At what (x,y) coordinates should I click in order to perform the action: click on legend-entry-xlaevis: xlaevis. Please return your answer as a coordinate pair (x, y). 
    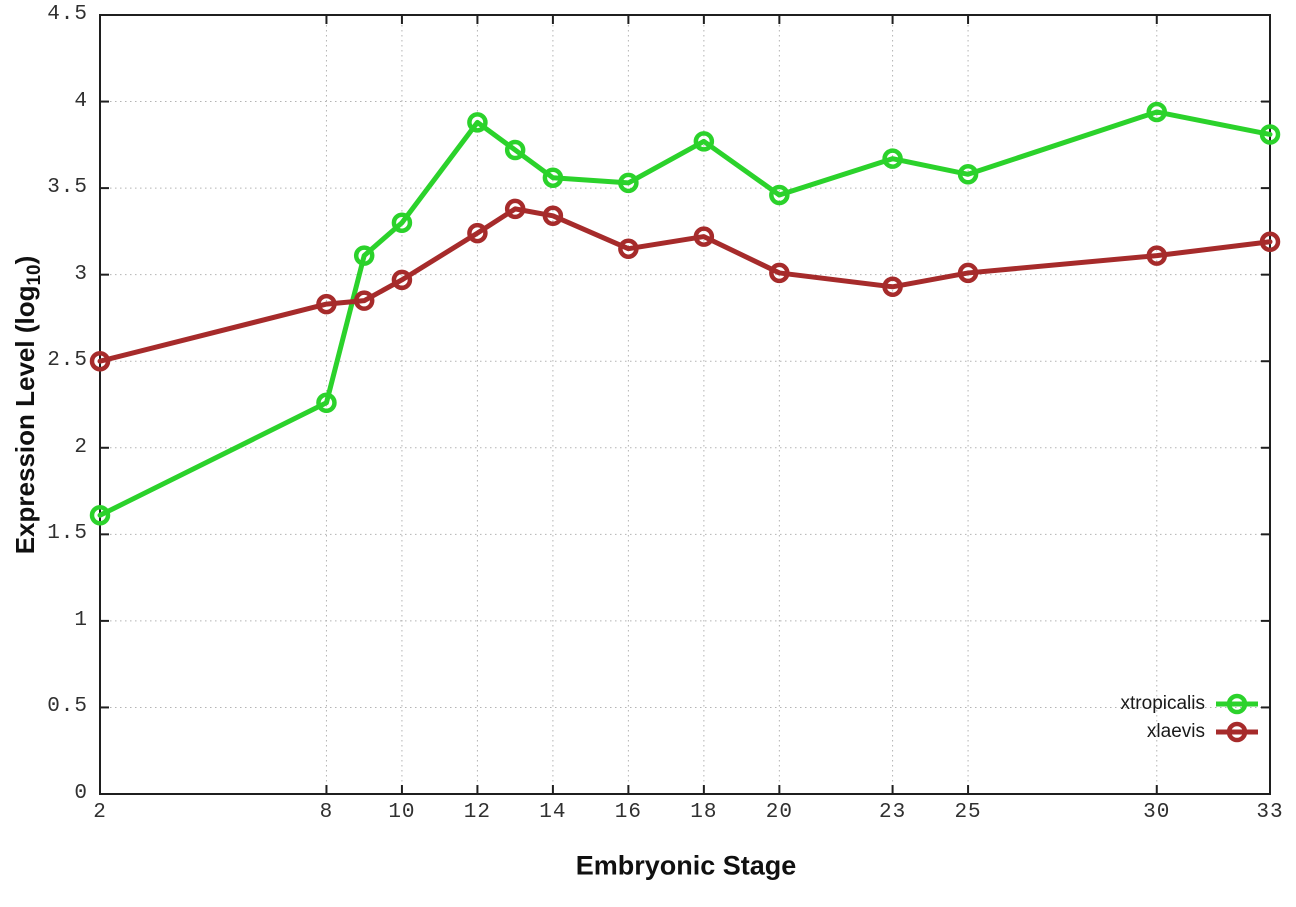
    Looking at the image, I should click on (1203, 731).